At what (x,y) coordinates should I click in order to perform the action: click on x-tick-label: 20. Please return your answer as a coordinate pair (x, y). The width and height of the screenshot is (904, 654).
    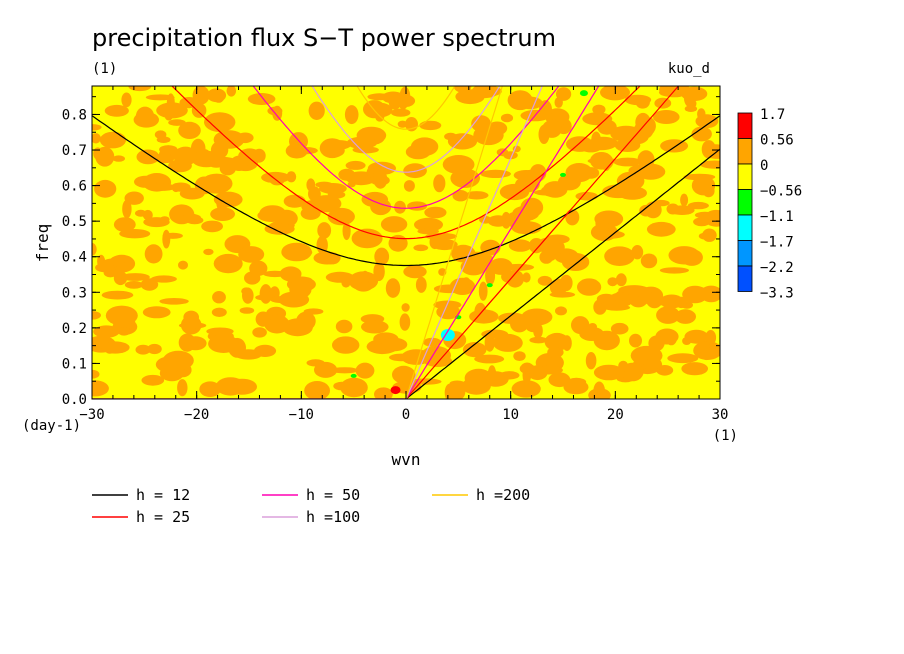
    Looking at the image, I should click on (615, 415).